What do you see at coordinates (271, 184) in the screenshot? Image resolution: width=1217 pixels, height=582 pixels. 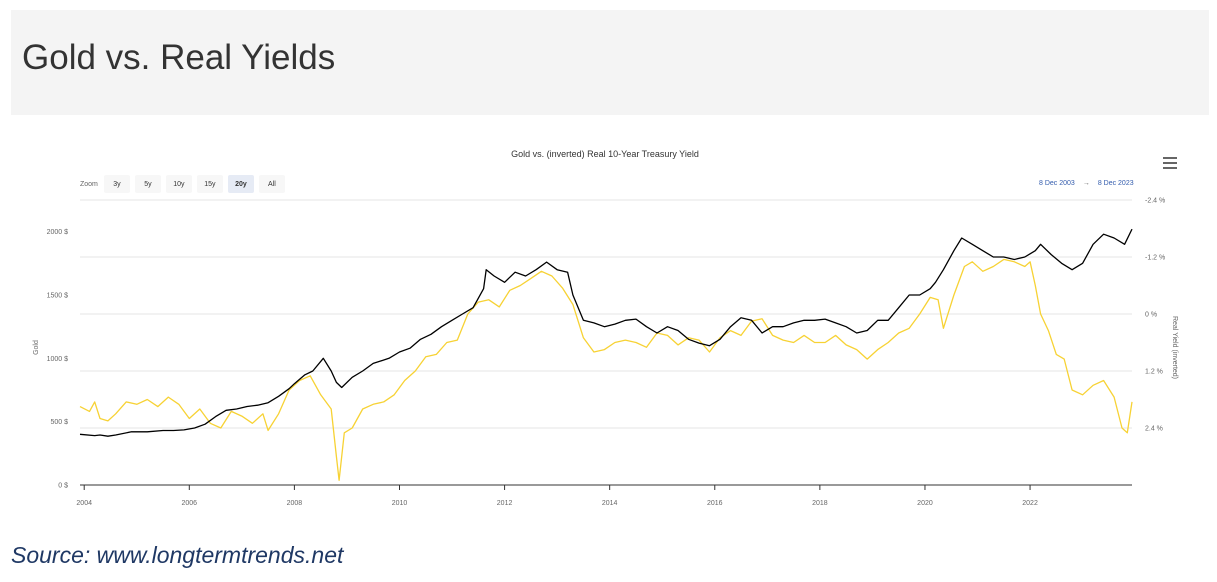 I see `zoom-all-button: All` at bounding box center [271, 184].